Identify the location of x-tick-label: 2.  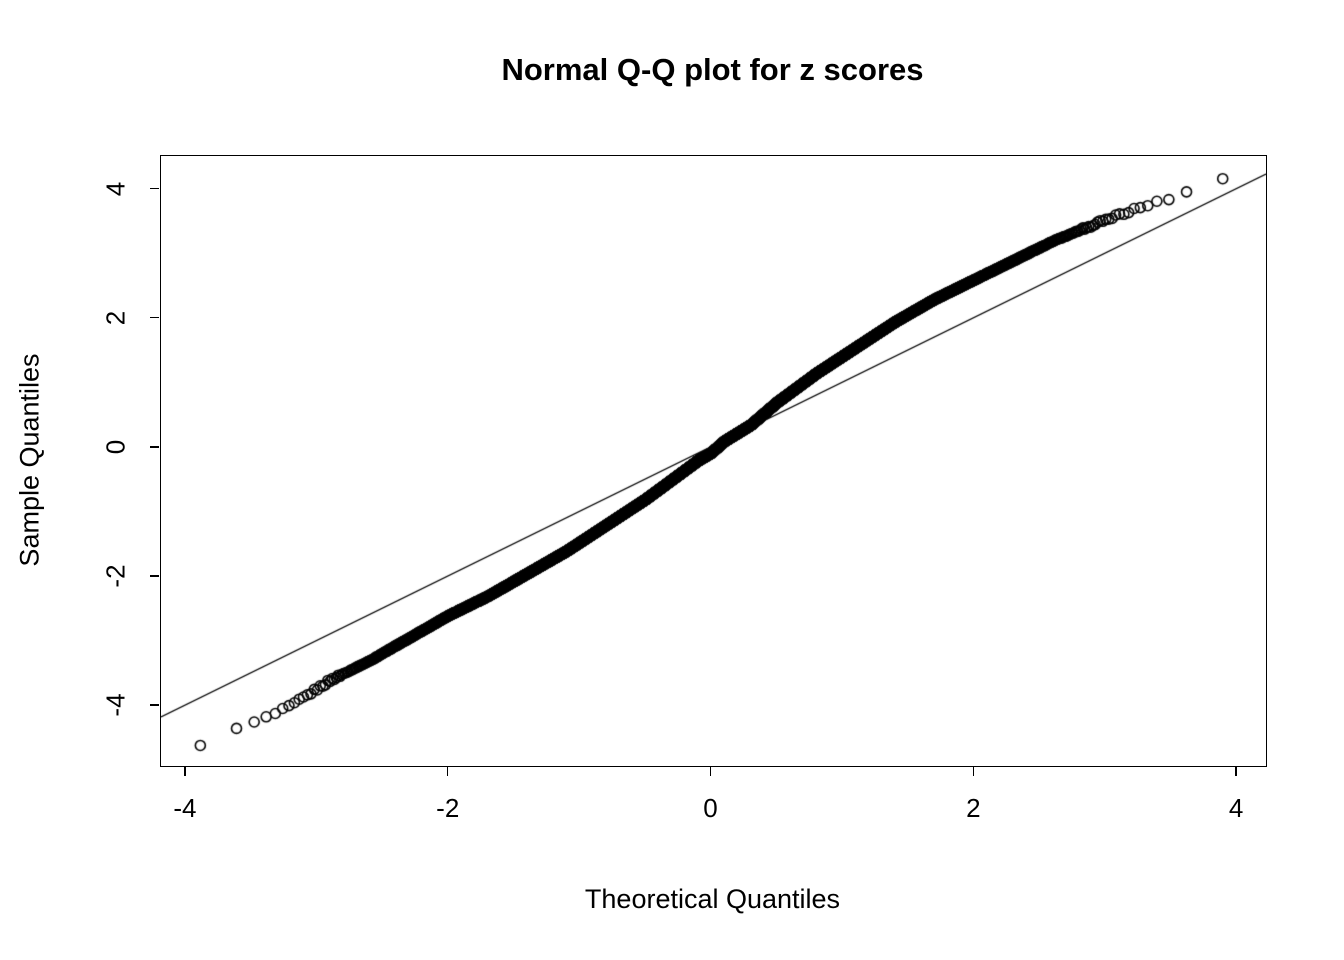
(973, 808).